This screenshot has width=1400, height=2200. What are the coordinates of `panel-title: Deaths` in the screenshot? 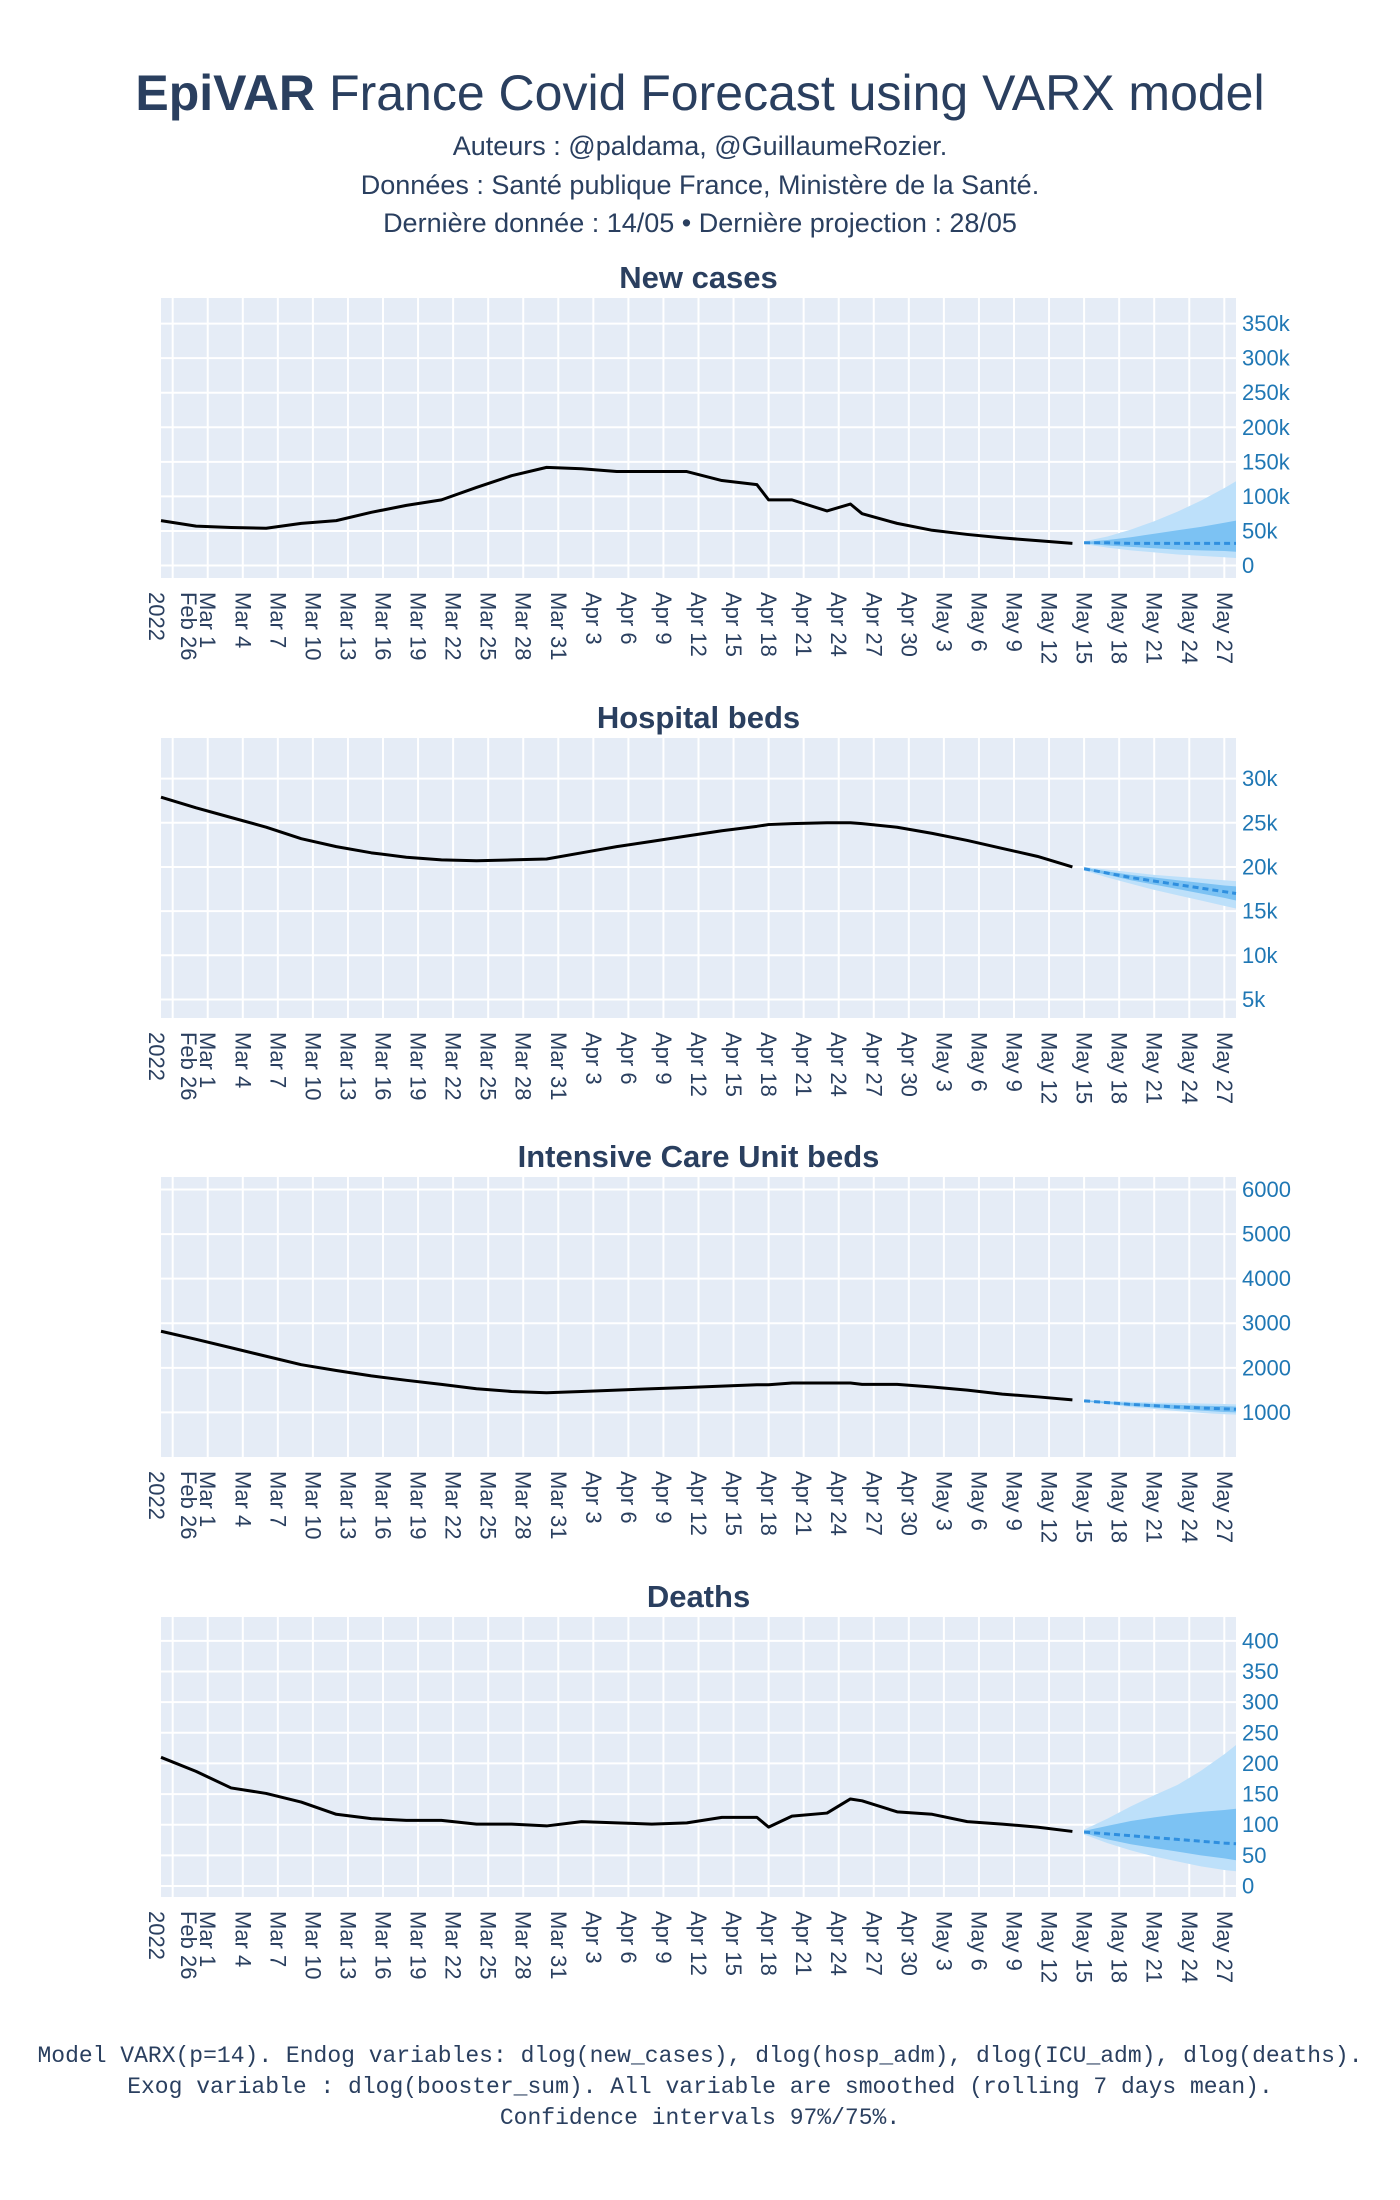 It's located at (698, 1596).